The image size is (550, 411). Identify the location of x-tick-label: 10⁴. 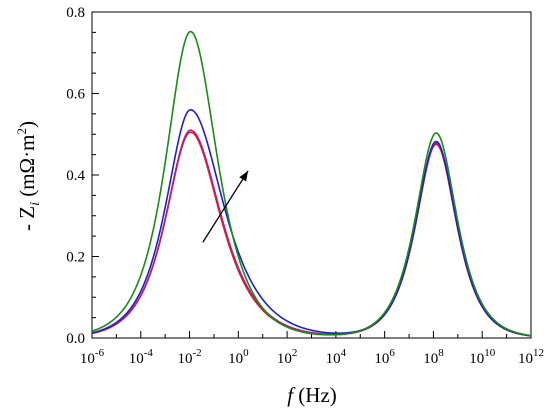
(336, 357).